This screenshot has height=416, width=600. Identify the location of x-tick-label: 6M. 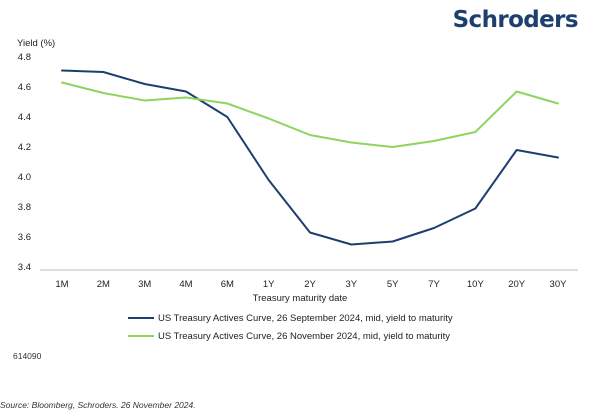
(227, 284).